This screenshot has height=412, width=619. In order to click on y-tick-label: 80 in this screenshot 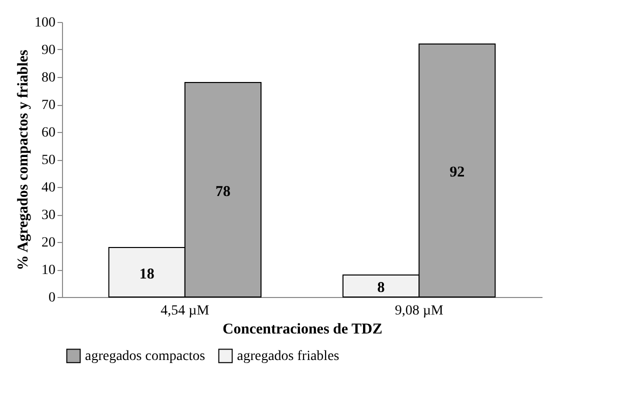, I will do `click(49, 78)`.